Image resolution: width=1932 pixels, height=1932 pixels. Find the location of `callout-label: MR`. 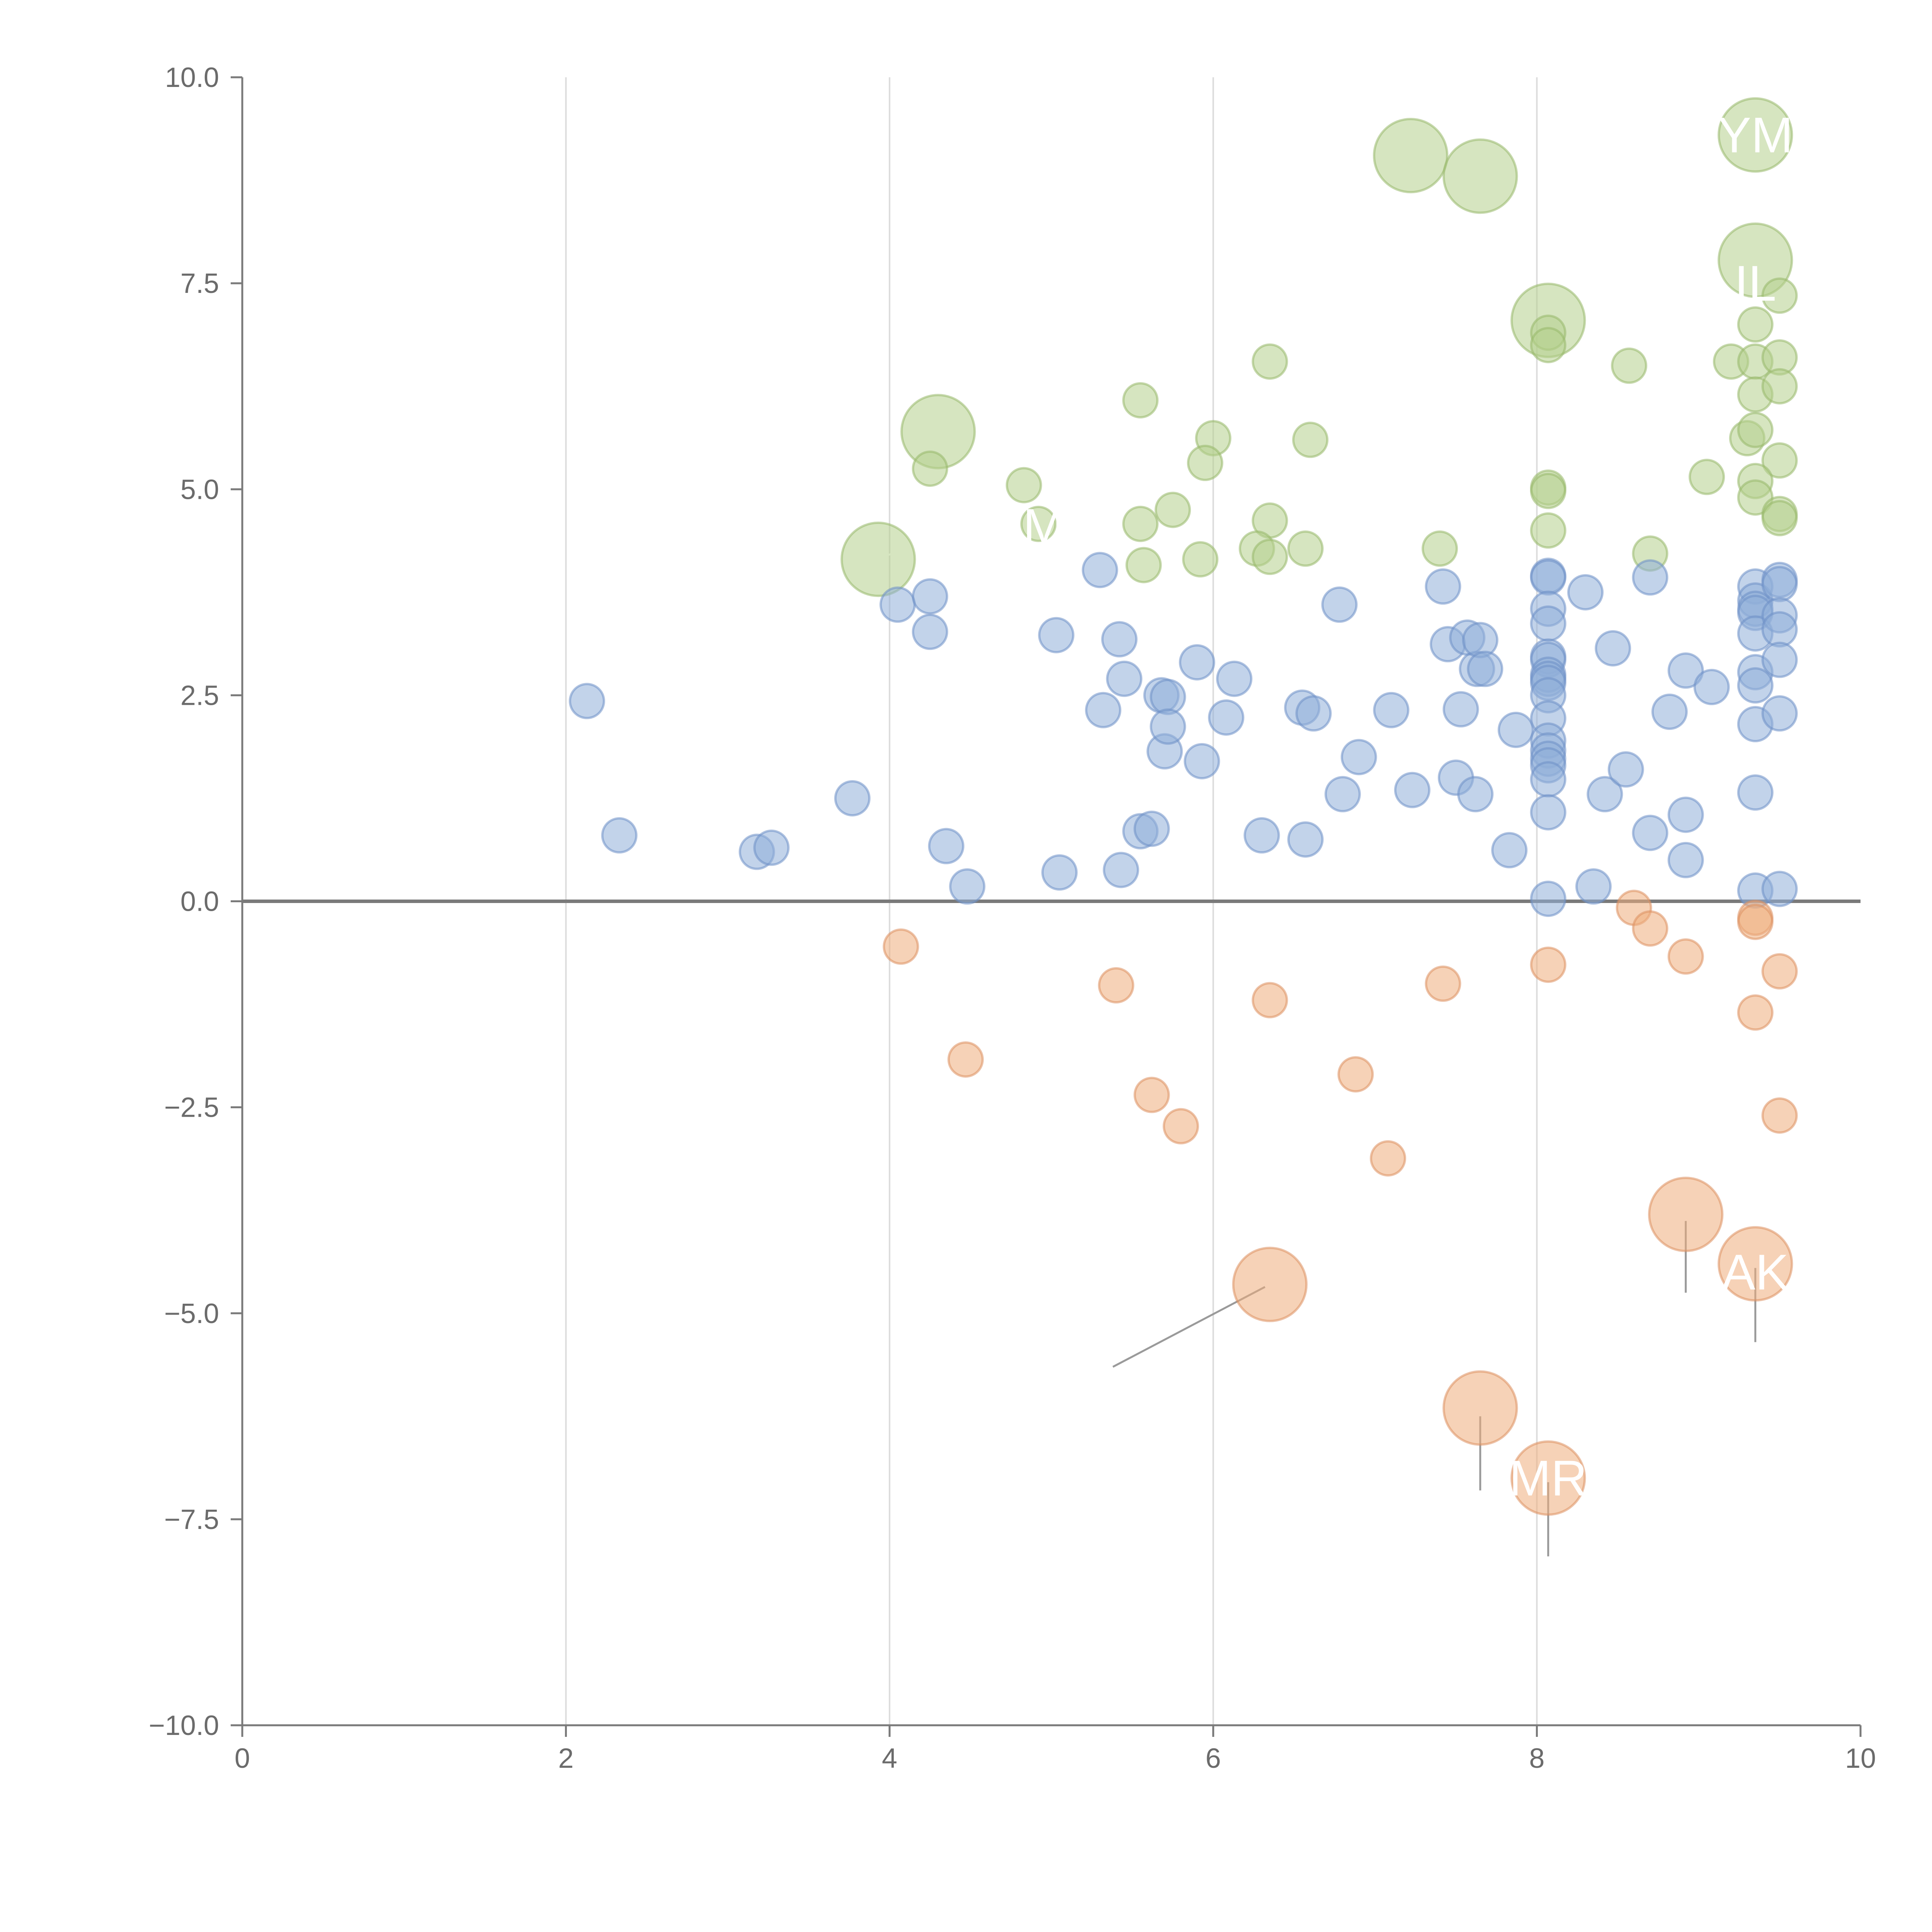

callout-label: MR is located at coordinates (1548, 1478).